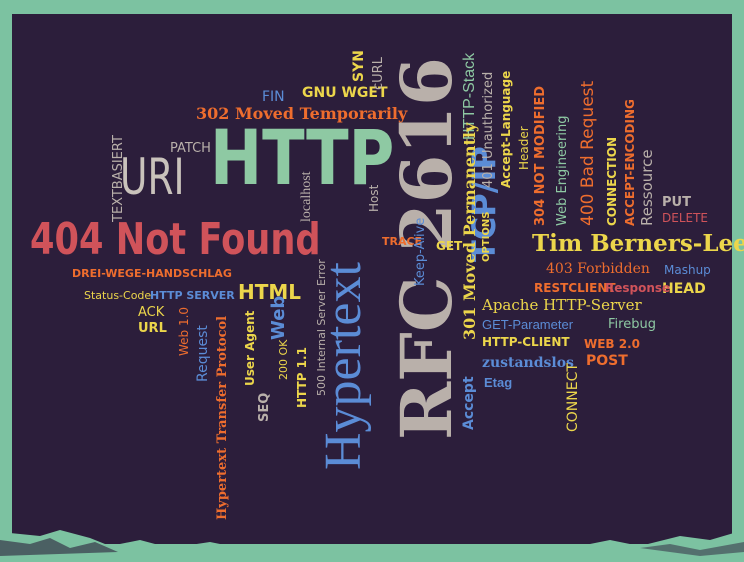  What do you see at coordinates (638, 288) in the screenshot?
I see `word-response: Response` at bounding box center [638, 288].